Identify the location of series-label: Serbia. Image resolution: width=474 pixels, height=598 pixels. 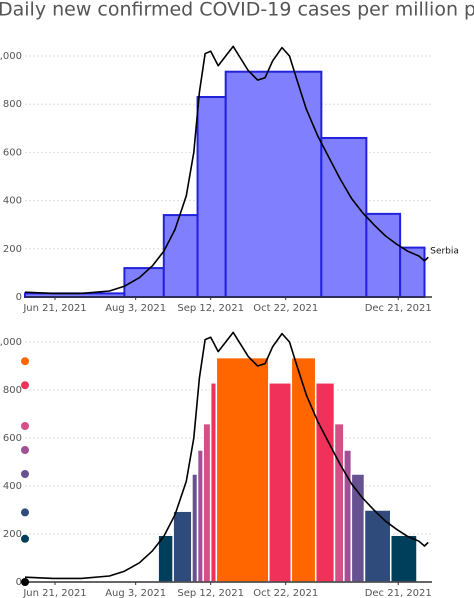
(444, 252).